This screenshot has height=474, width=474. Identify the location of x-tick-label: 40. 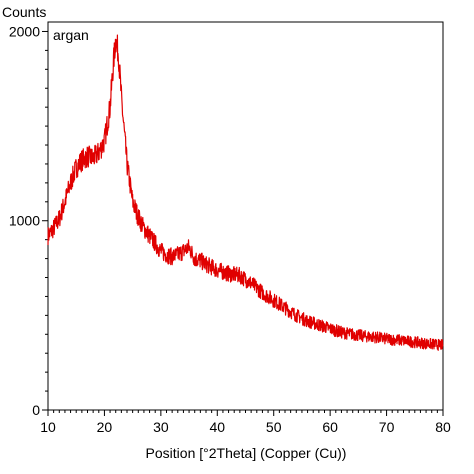
(217, 427).